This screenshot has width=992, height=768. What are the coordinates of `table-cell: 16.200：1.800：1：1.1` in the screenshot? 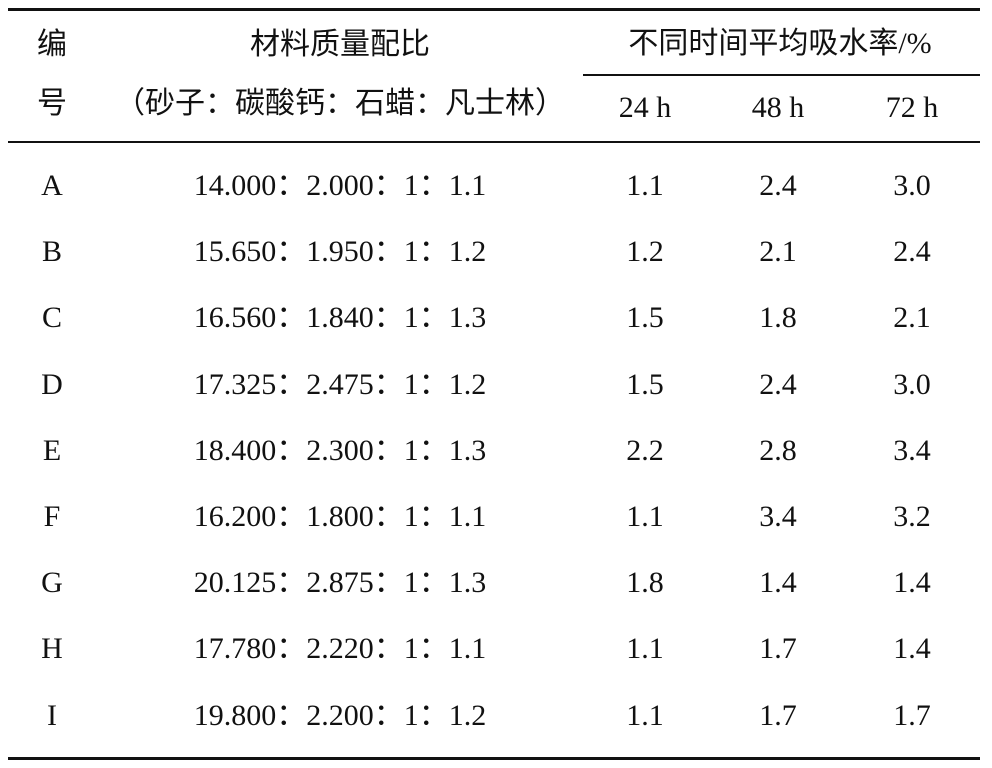 It's located at (340, 516).